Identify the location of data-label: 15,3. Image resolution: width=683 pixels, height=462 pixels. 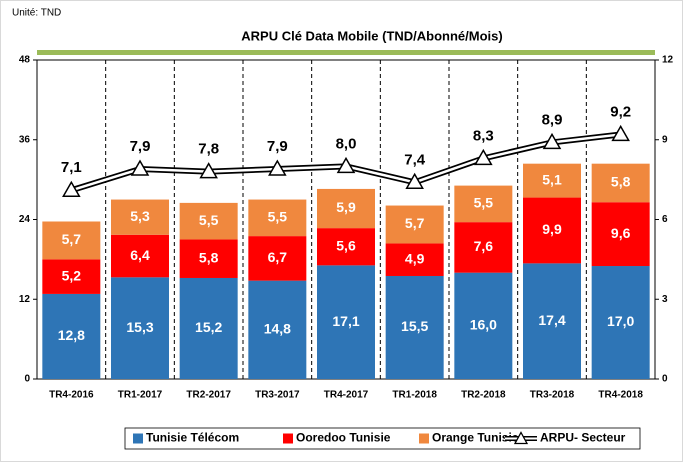
(139, 327).